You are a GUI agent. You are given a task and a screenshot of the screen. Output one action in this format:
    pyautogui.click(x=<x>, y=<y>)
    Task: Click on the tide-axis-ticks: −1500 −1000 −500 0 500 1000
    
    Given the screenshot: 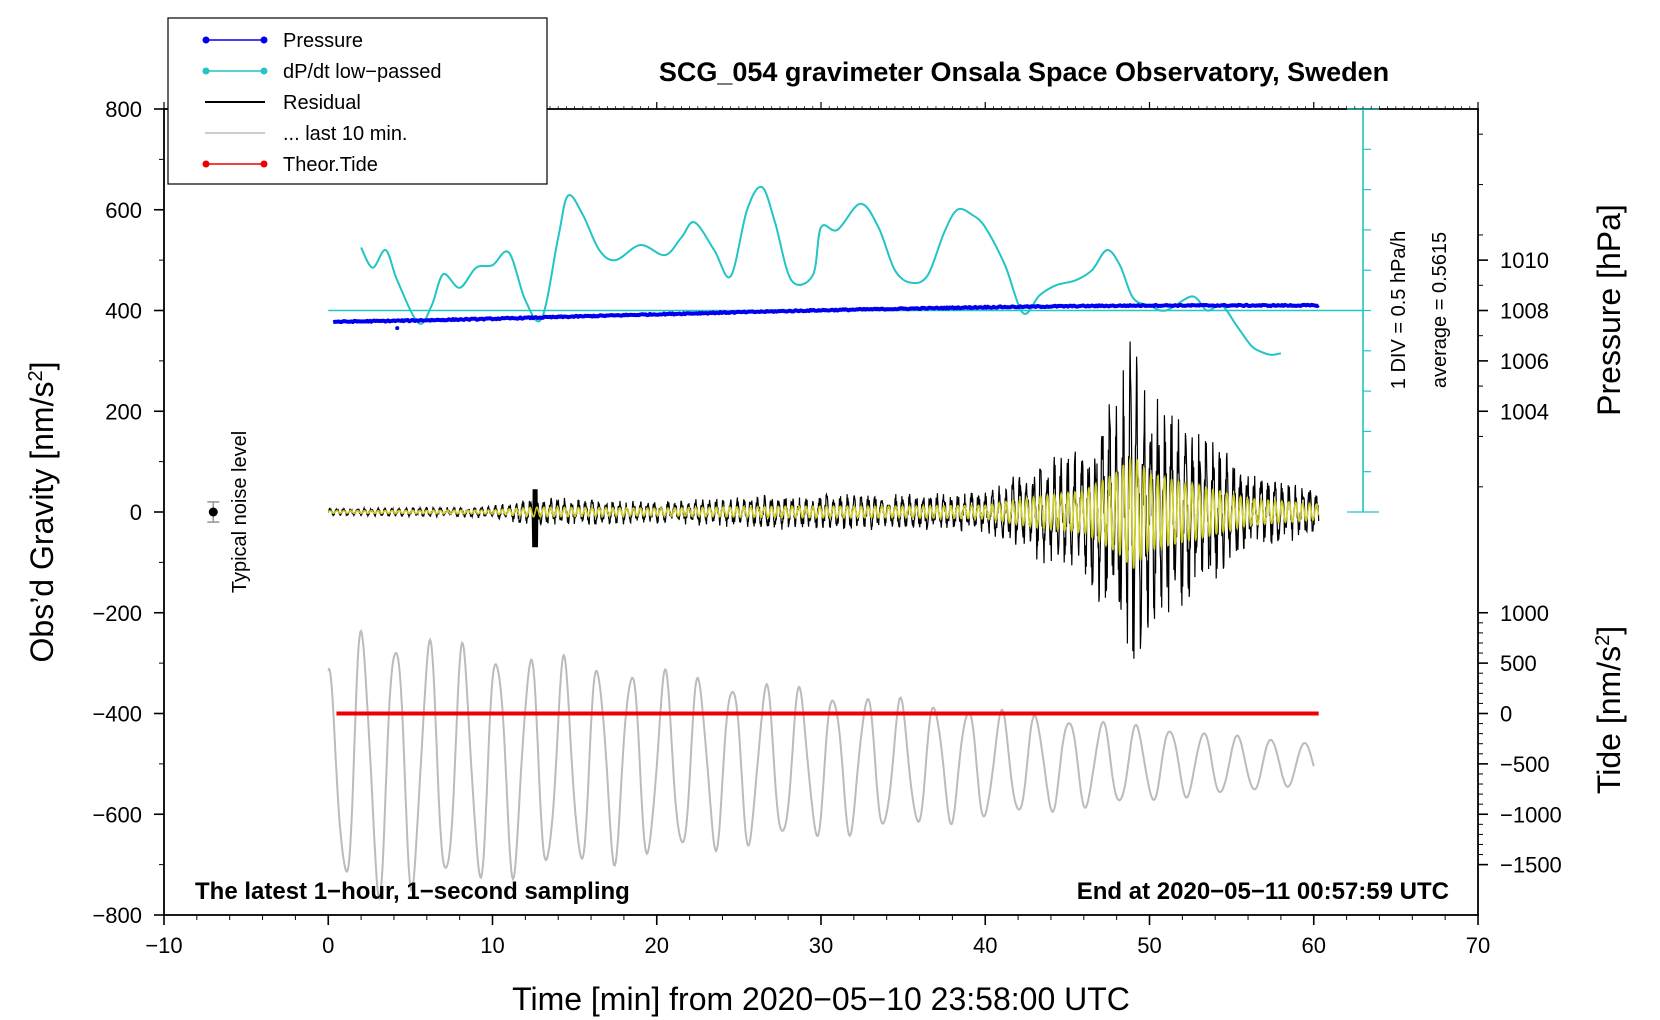 What is the action you would take?
    pyautogui.click(x=1520, y=739)
    